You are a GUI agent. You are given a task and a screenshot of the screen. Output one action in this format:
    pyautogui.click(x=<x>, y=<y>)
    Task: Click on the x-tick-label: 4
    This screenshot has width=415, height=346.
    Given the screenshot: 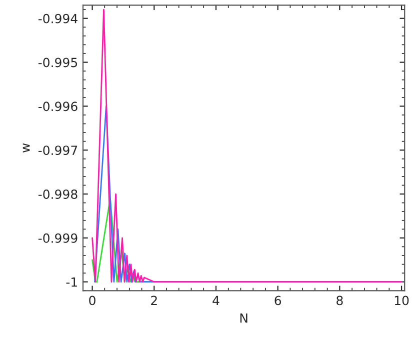 What is the action you would take?
    pyautogui.click(x=216, y=300)
    